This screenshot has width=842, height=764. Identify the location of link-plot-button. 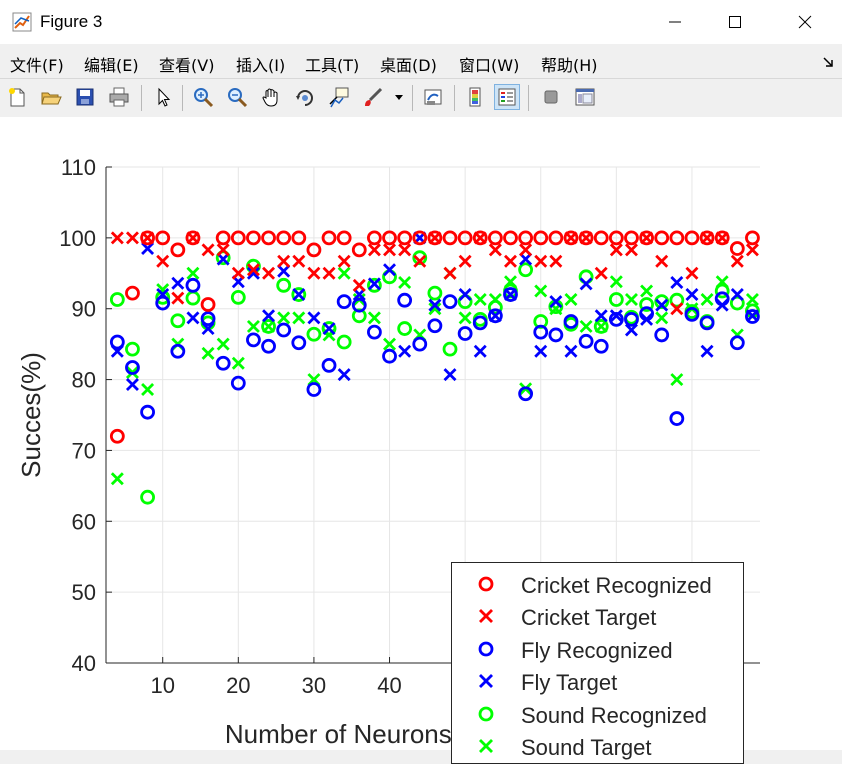
(433, 97).